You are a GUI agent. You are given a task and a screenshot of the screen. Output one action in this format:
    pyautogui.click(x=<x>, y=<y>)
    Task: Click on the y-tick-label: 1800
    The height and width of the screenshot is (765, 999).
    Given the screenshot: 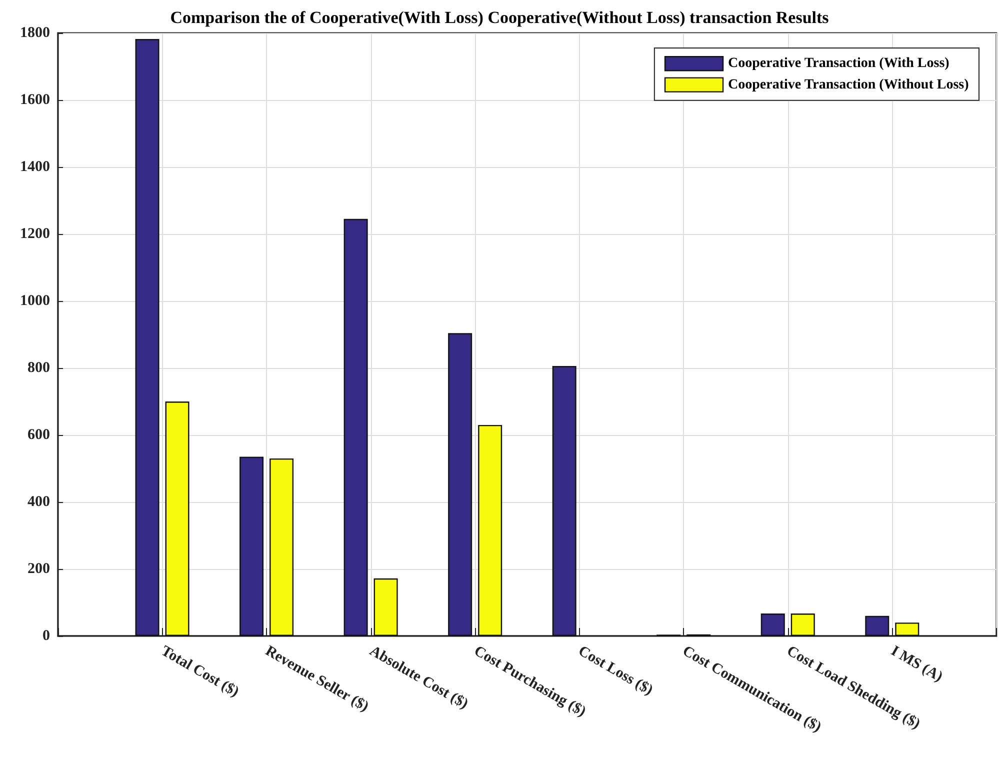 What is the action you would take?
    pyautogui.click(x=35, y=33)
    